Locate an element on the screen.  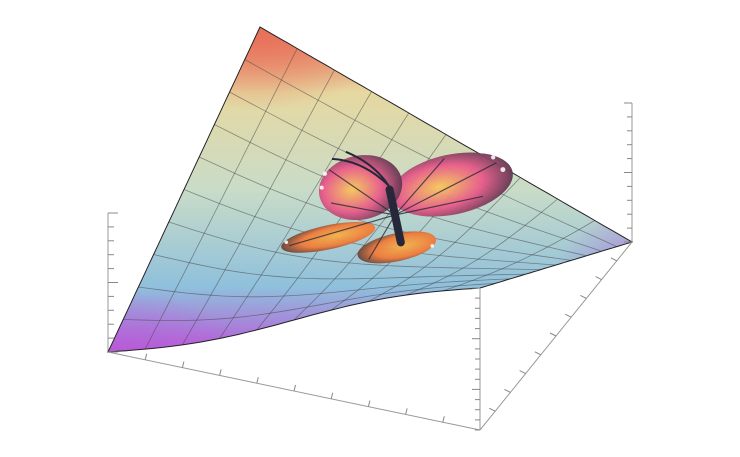
butterfly-lower-right-wing is located at coordinates (396, 247).